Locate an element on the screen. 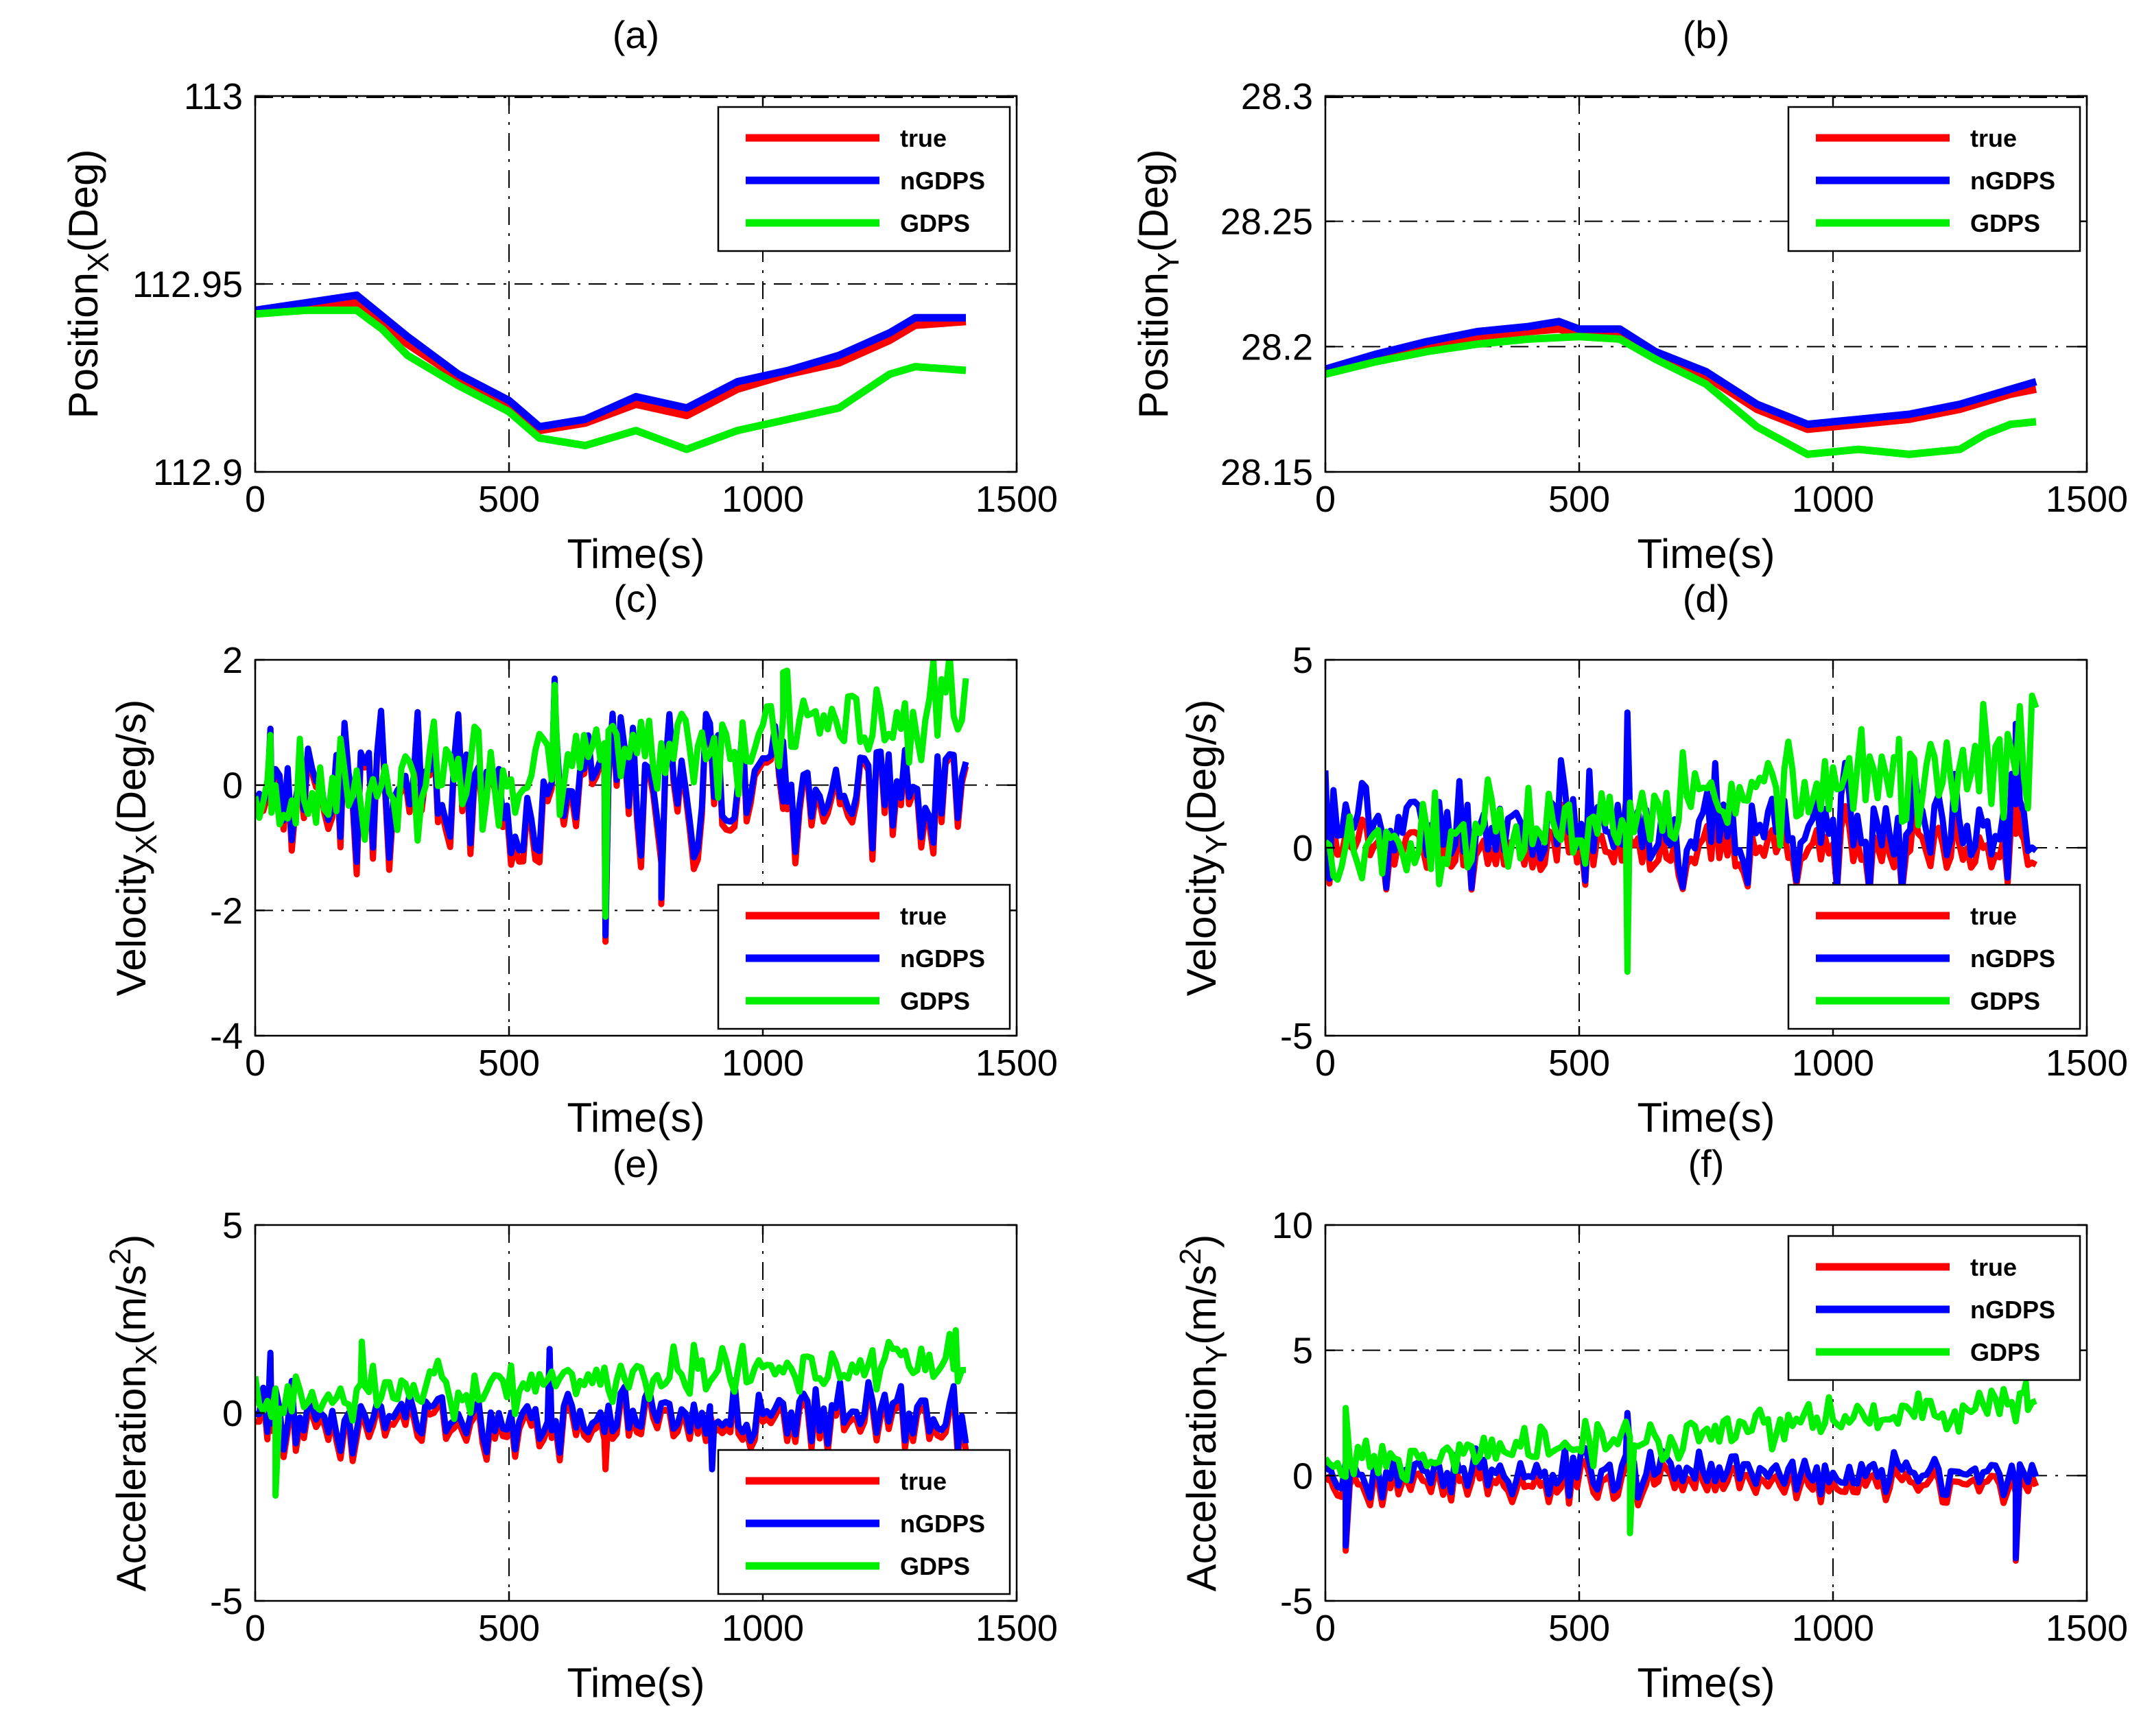 This screenshot has width=2152, height=1736. y-tick-label: 28.25 is located at coordinates (1267, 223).